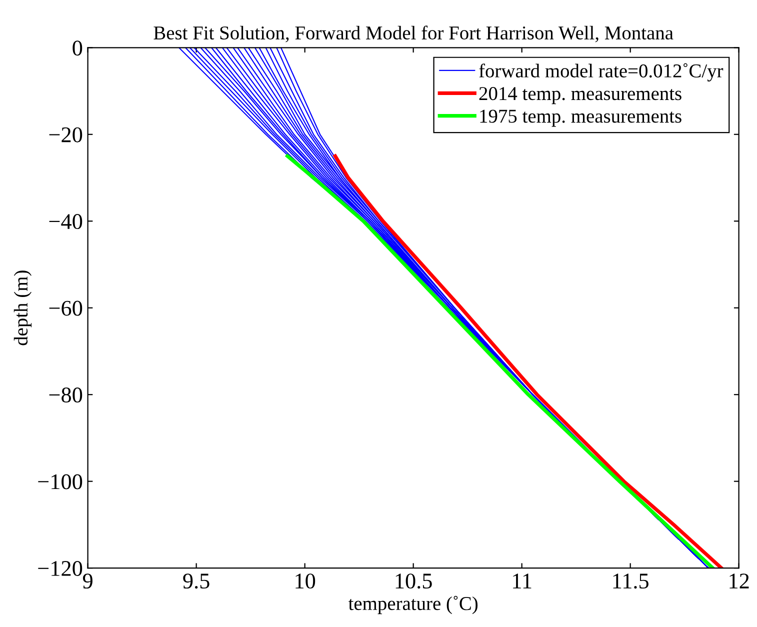  Describe the element at coordinates (65, 395) in the screenshot. I see `y-tick-label: −80` at that location.